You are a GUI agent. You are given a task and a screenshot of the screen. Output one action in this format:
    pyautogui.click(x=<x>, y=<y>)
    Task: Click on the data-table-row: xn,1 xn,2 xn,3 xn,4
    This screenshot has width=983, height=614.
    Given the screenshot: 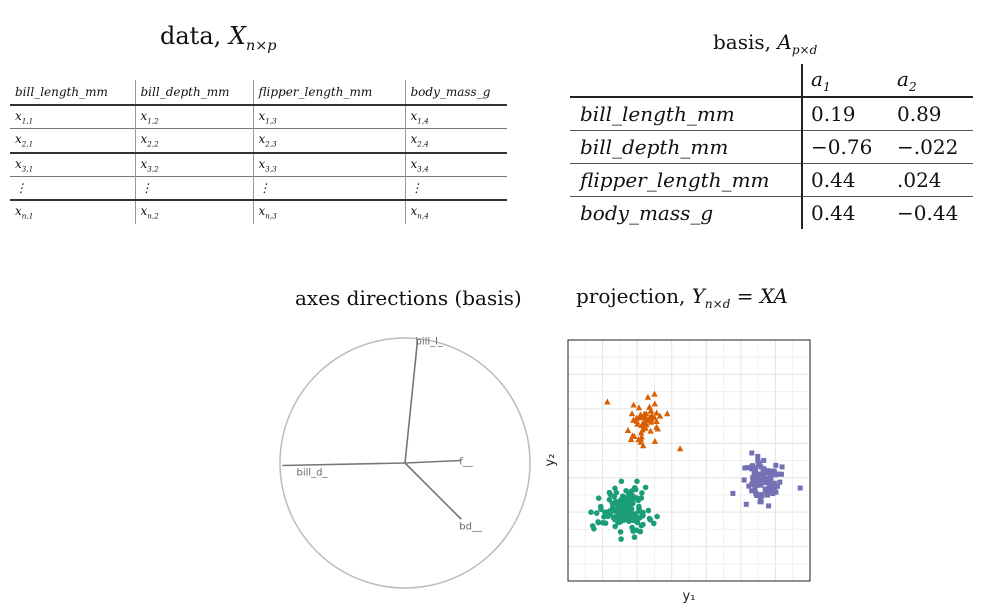 What is the action you would take?
    pyautogui.click(x=258, y=211)
    